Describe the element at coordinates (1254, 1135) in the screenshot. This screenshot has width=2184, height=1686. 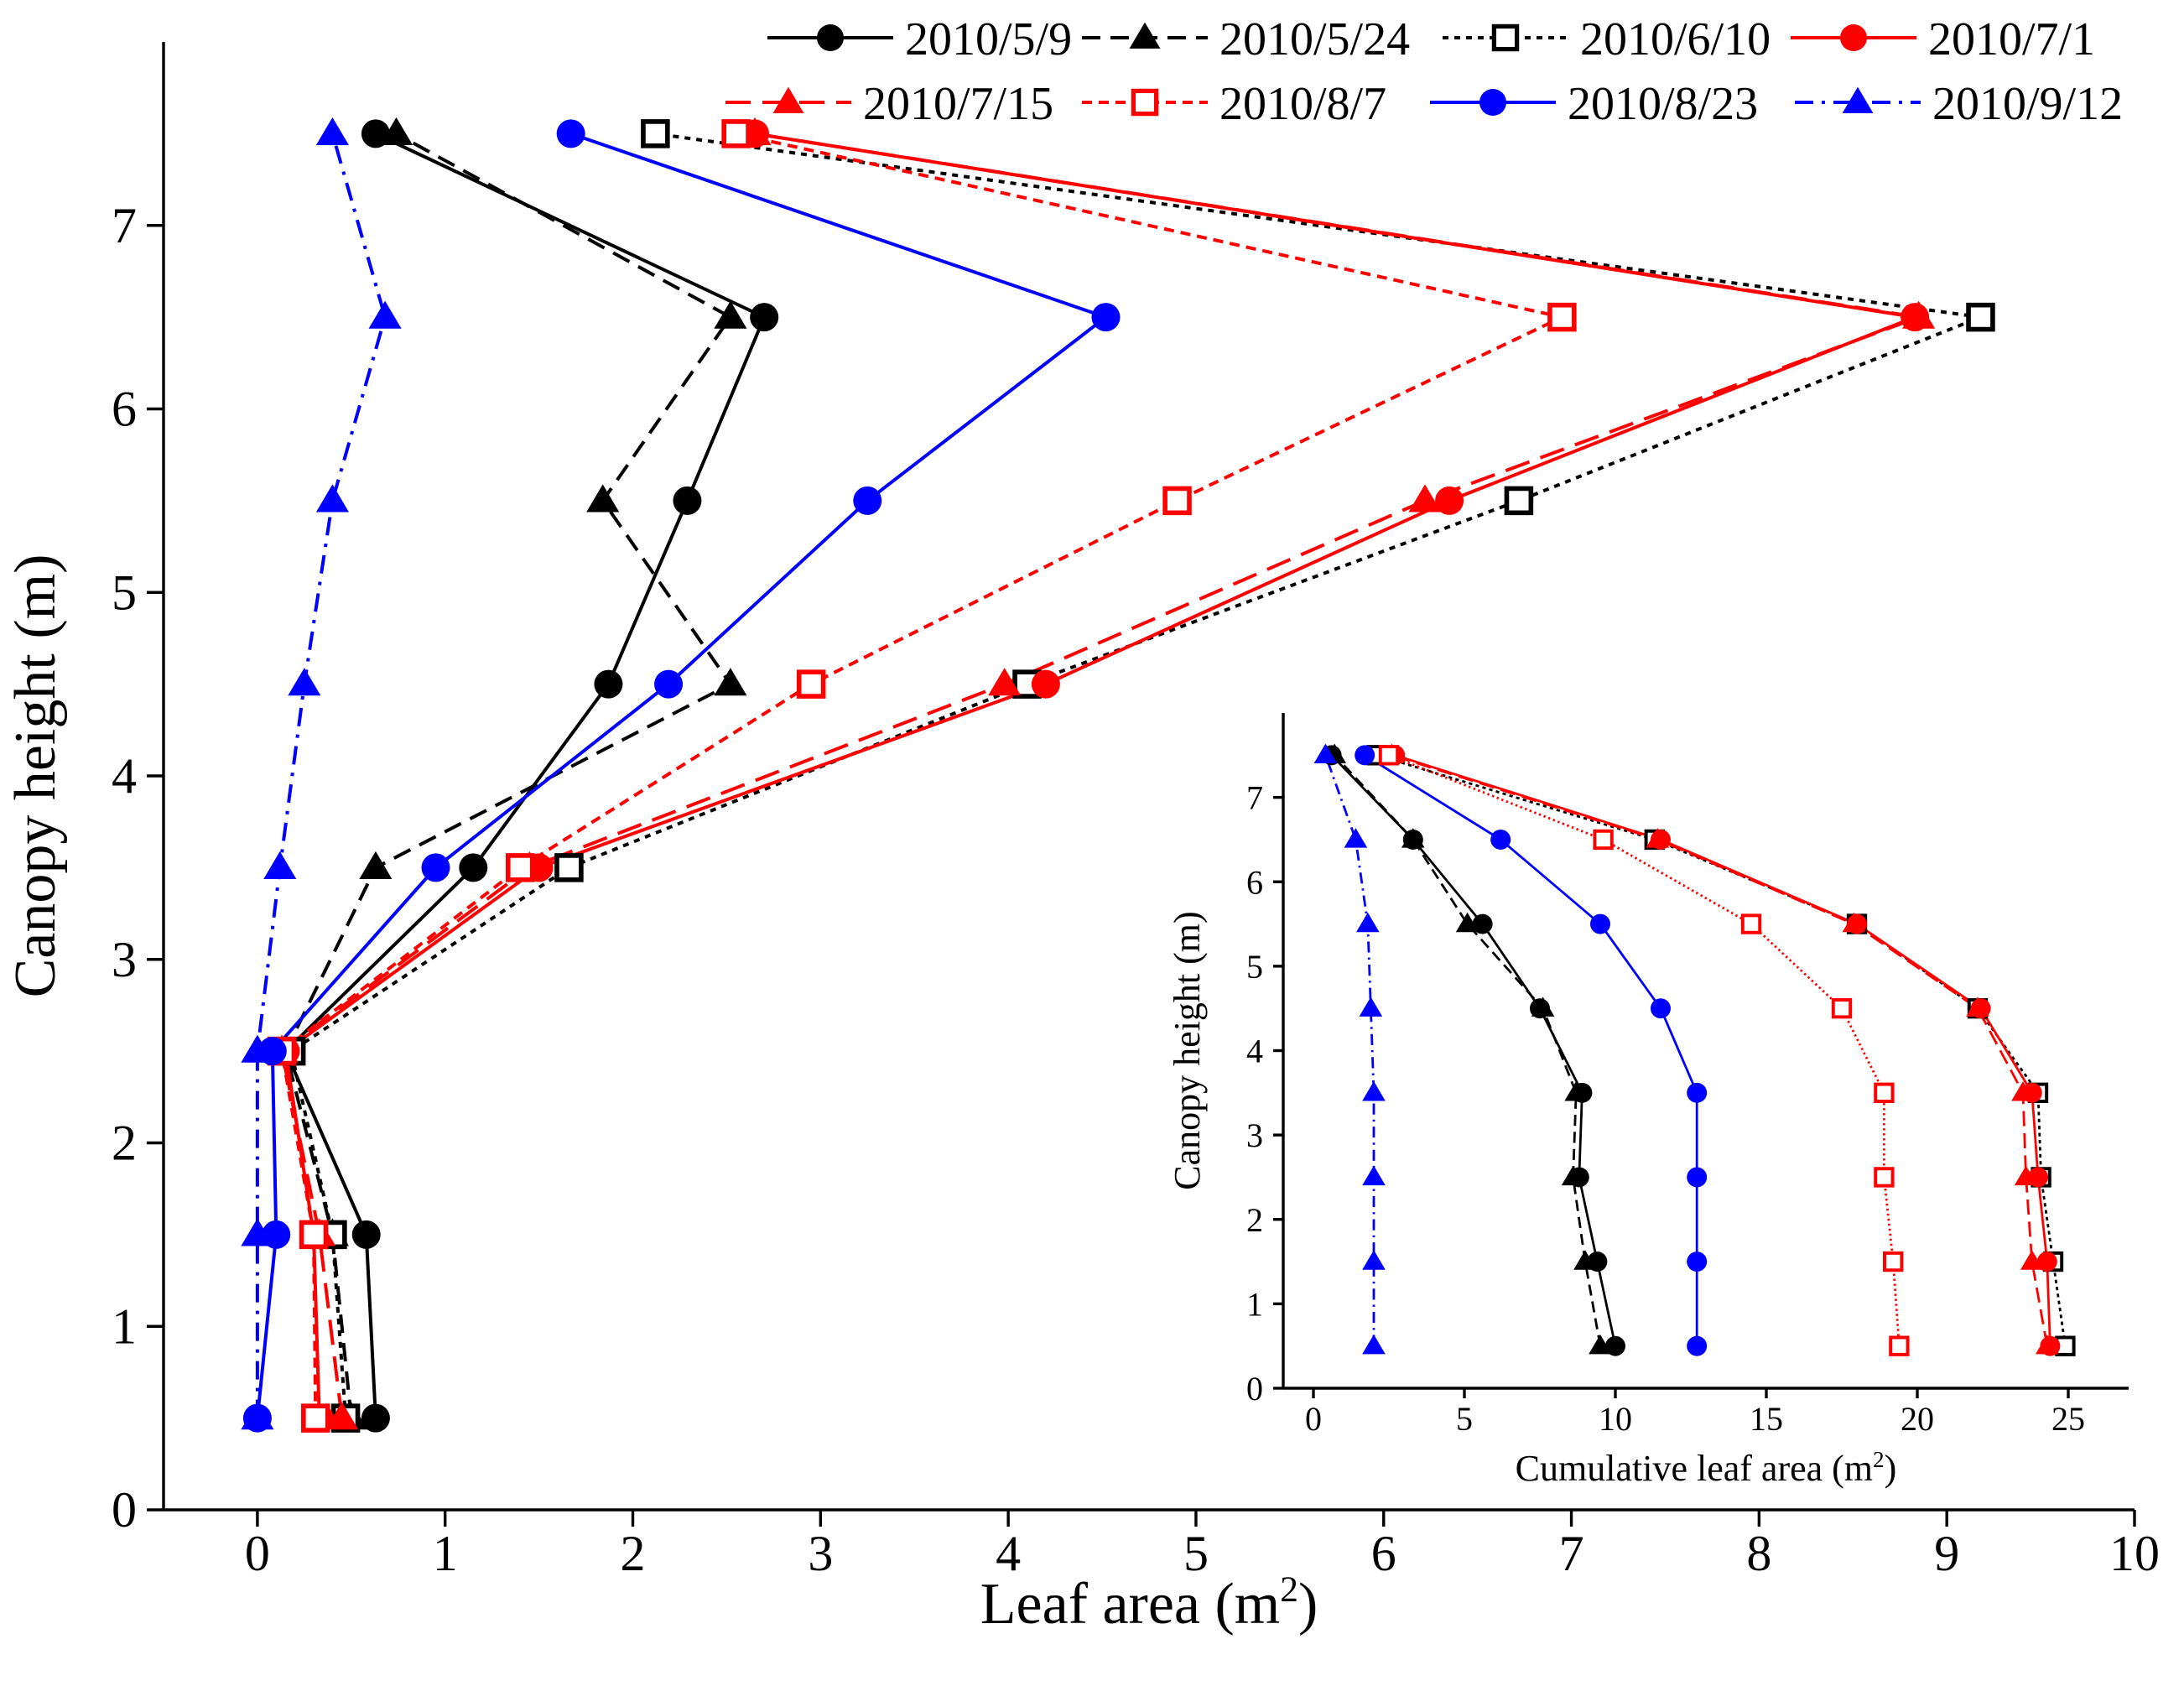
I see `inset-y-tick-label: 3` at that location.